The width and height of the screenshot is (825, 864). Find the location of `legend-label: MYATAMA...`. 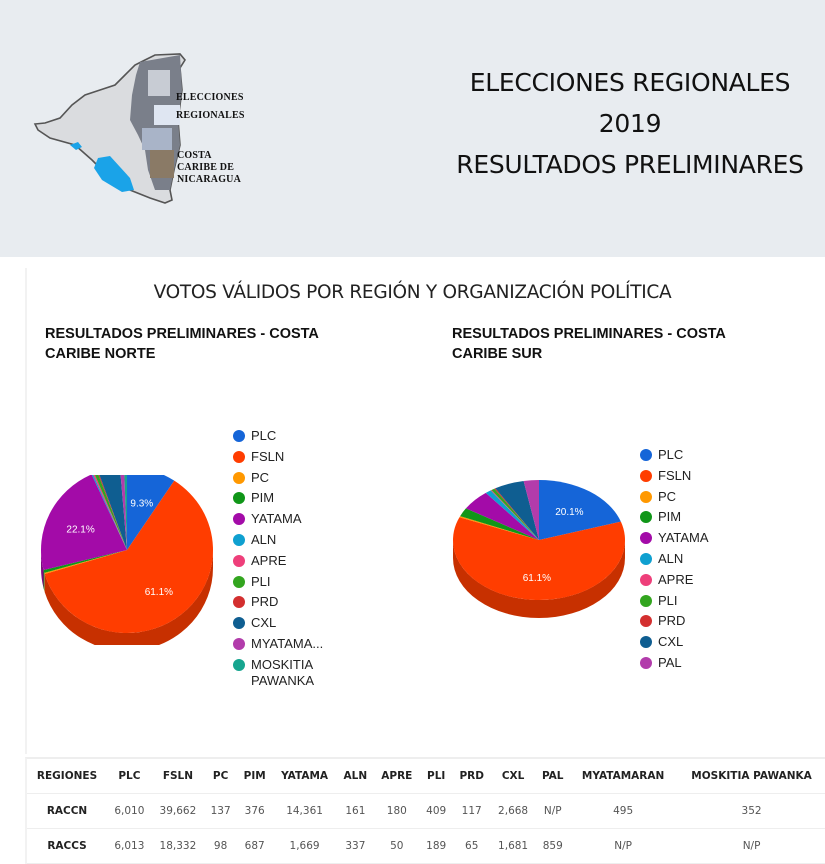

legend-label: MYATAMA... is located at coordinates (287, 644).